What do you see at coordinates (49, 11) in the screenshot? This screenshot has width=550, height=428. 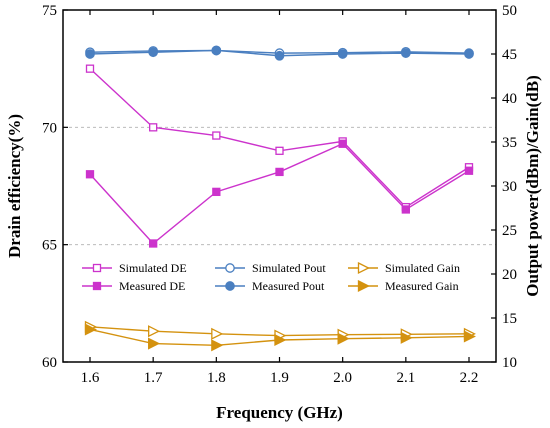 I see `y-left-tick-label: 75` at bounding box center [49, 11].